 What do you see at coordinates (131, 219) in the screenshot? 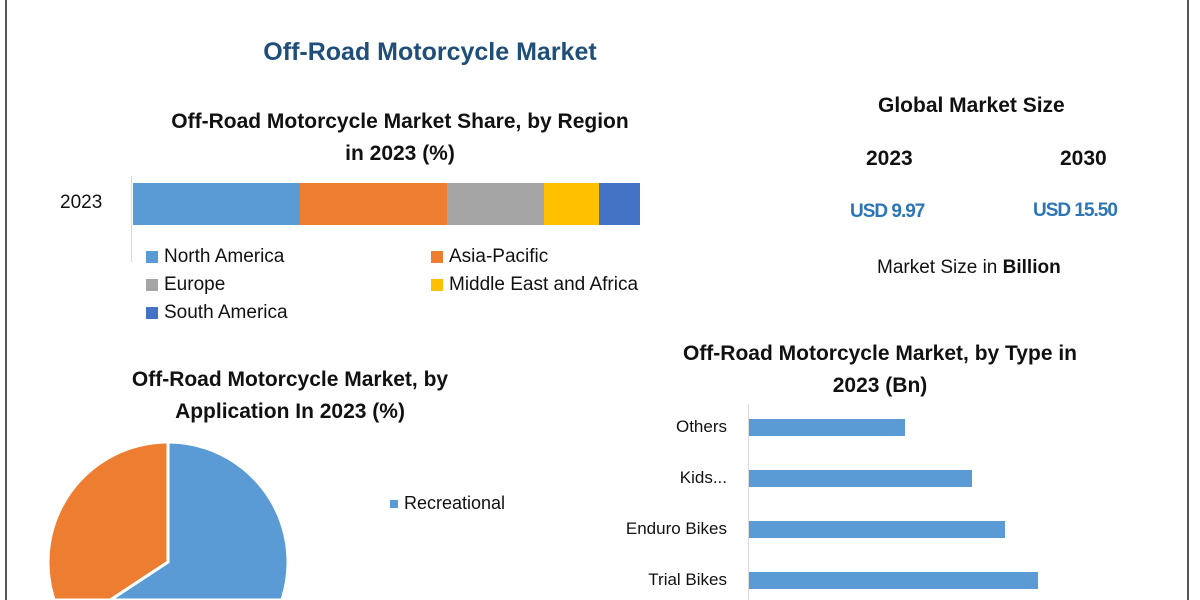
I see `region-axis` at bounding box center [131, 219].